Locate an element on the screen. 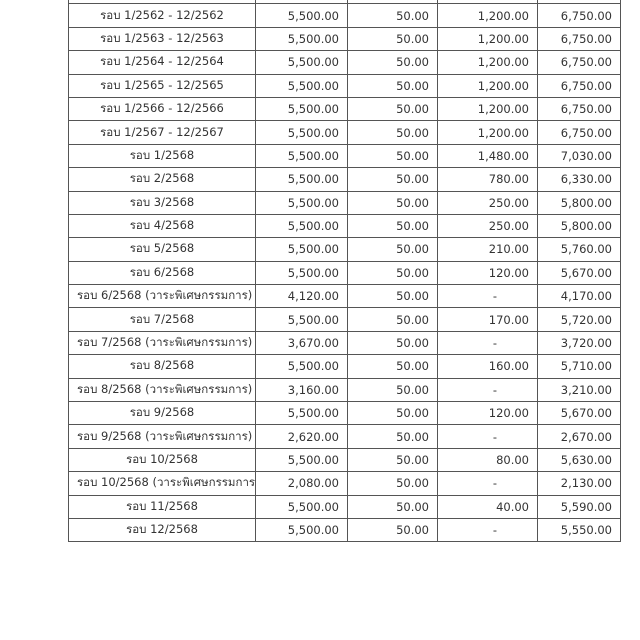 Image resolution: width=640 pixels, height=640 pixels. table-row: รอบ 10/2568 5,500.00 50.00 80.00 5,630.00 is located at coordinates (344, 460).